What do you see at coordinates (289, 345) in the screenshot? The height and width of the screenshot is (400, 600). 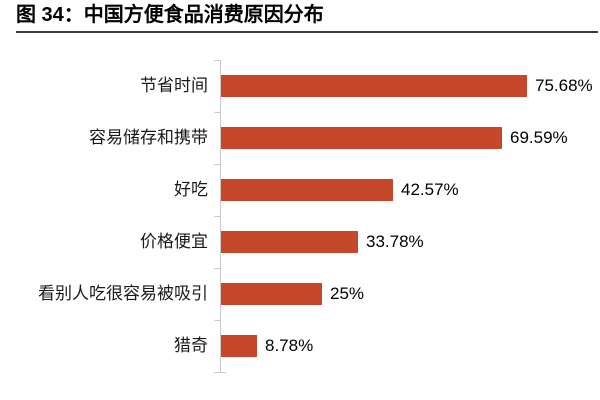 I see `value-label: 8.78%` at bounding box center [289, 345].